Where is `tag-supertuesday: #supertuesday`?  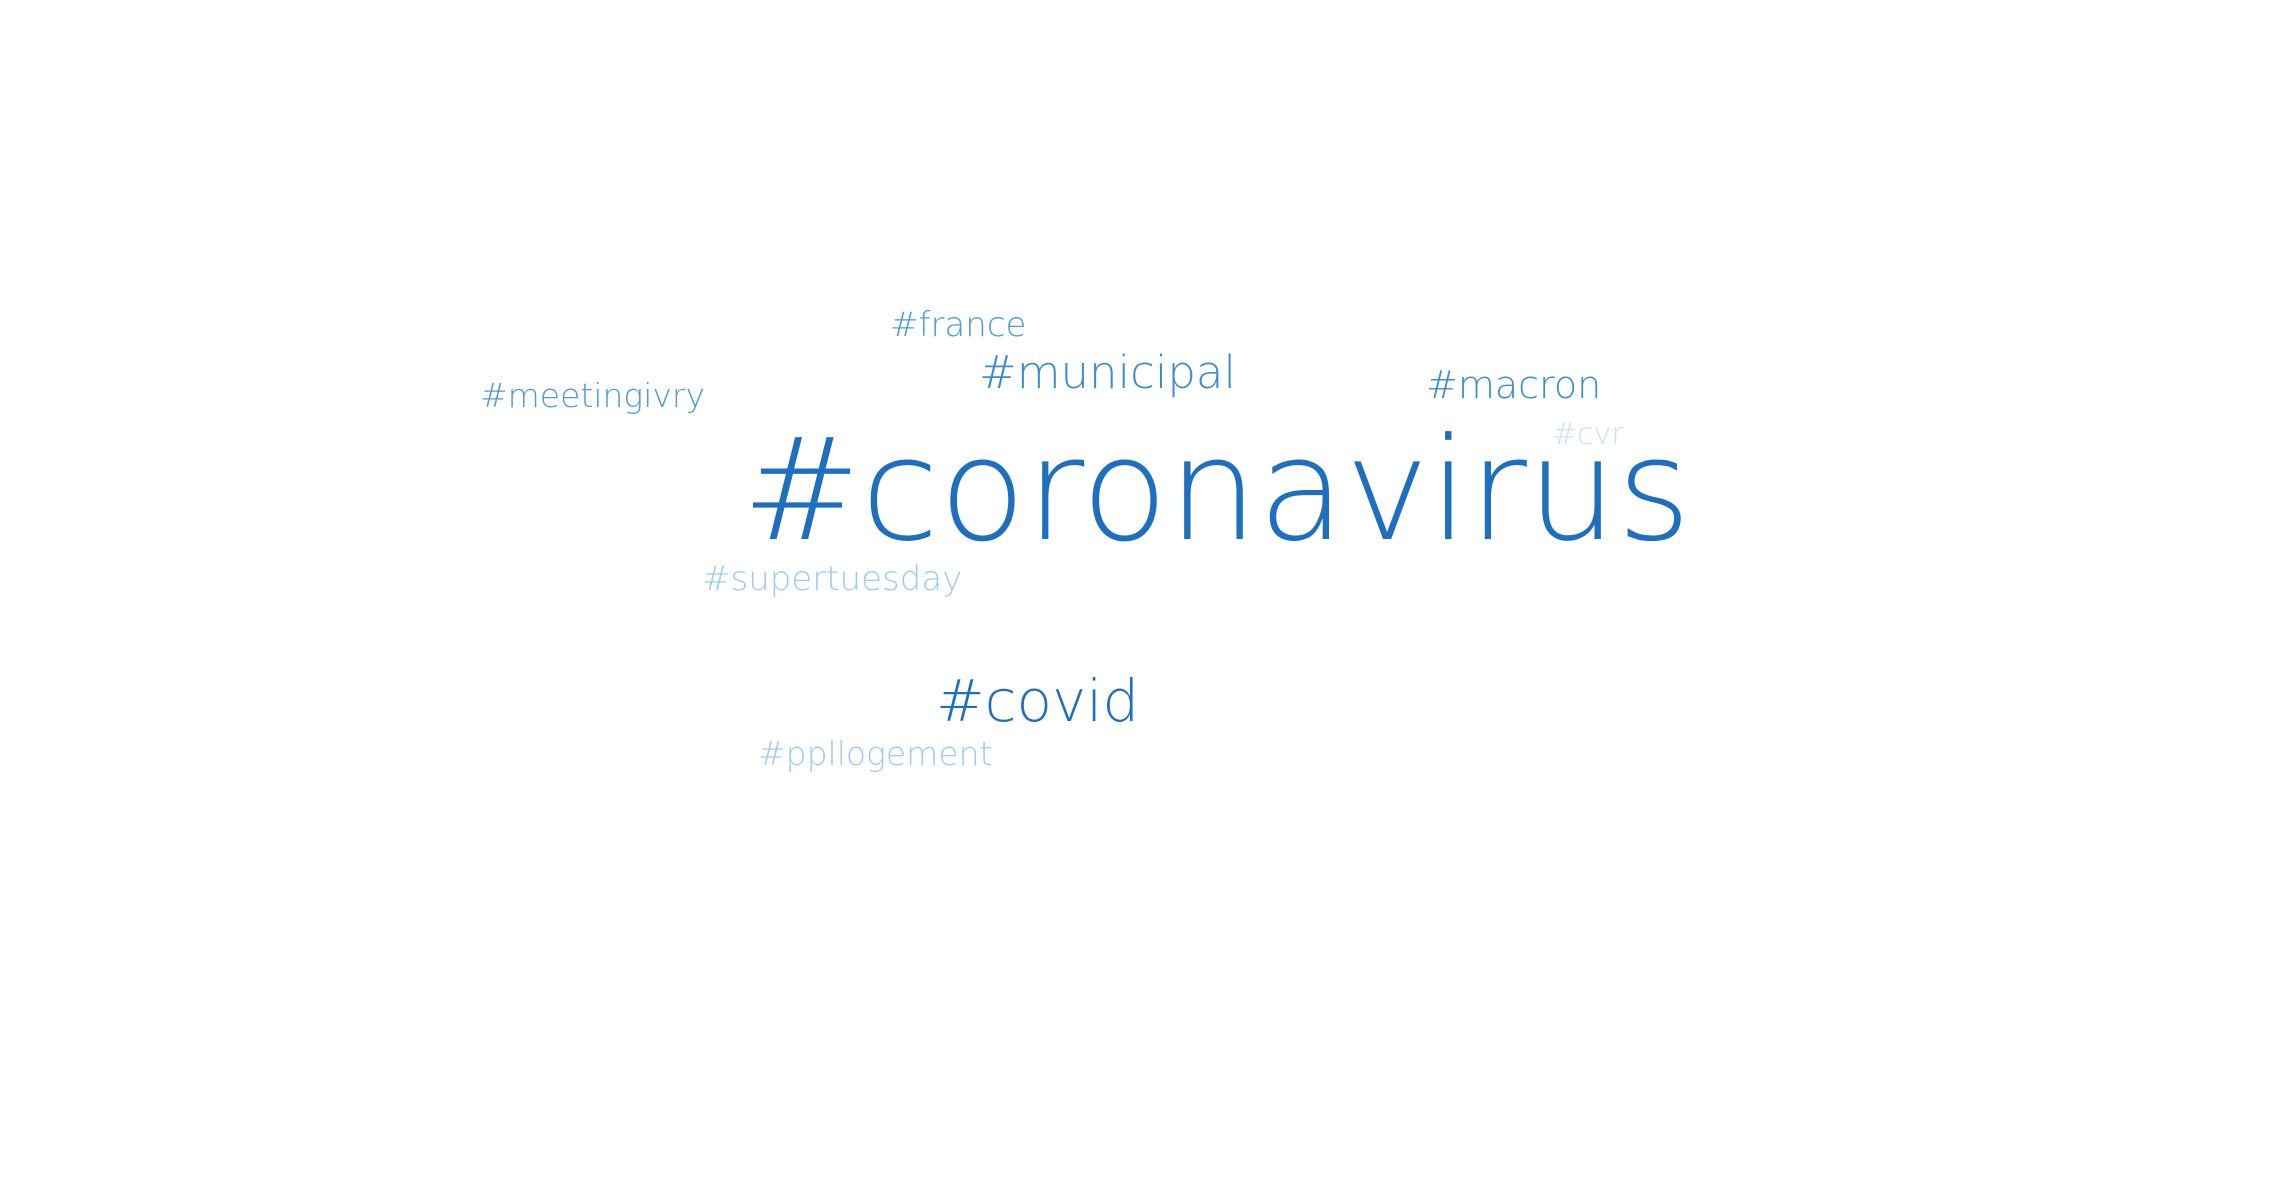
tag-supertuesday: #supertuesday is located at coordinates (832, 579).